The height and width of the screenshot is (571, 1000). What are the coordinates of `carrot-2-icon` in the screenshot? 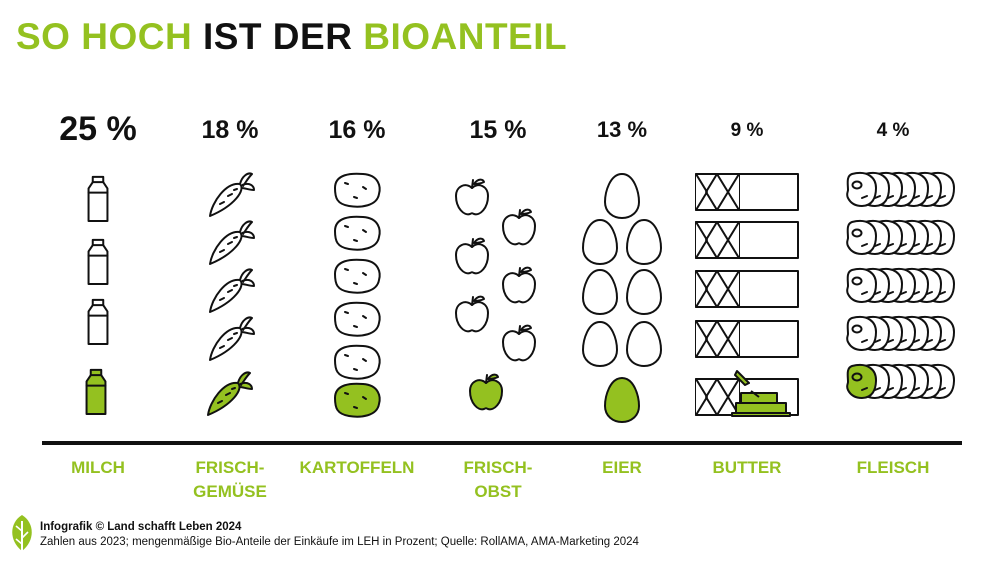 It's located at (232, 290).